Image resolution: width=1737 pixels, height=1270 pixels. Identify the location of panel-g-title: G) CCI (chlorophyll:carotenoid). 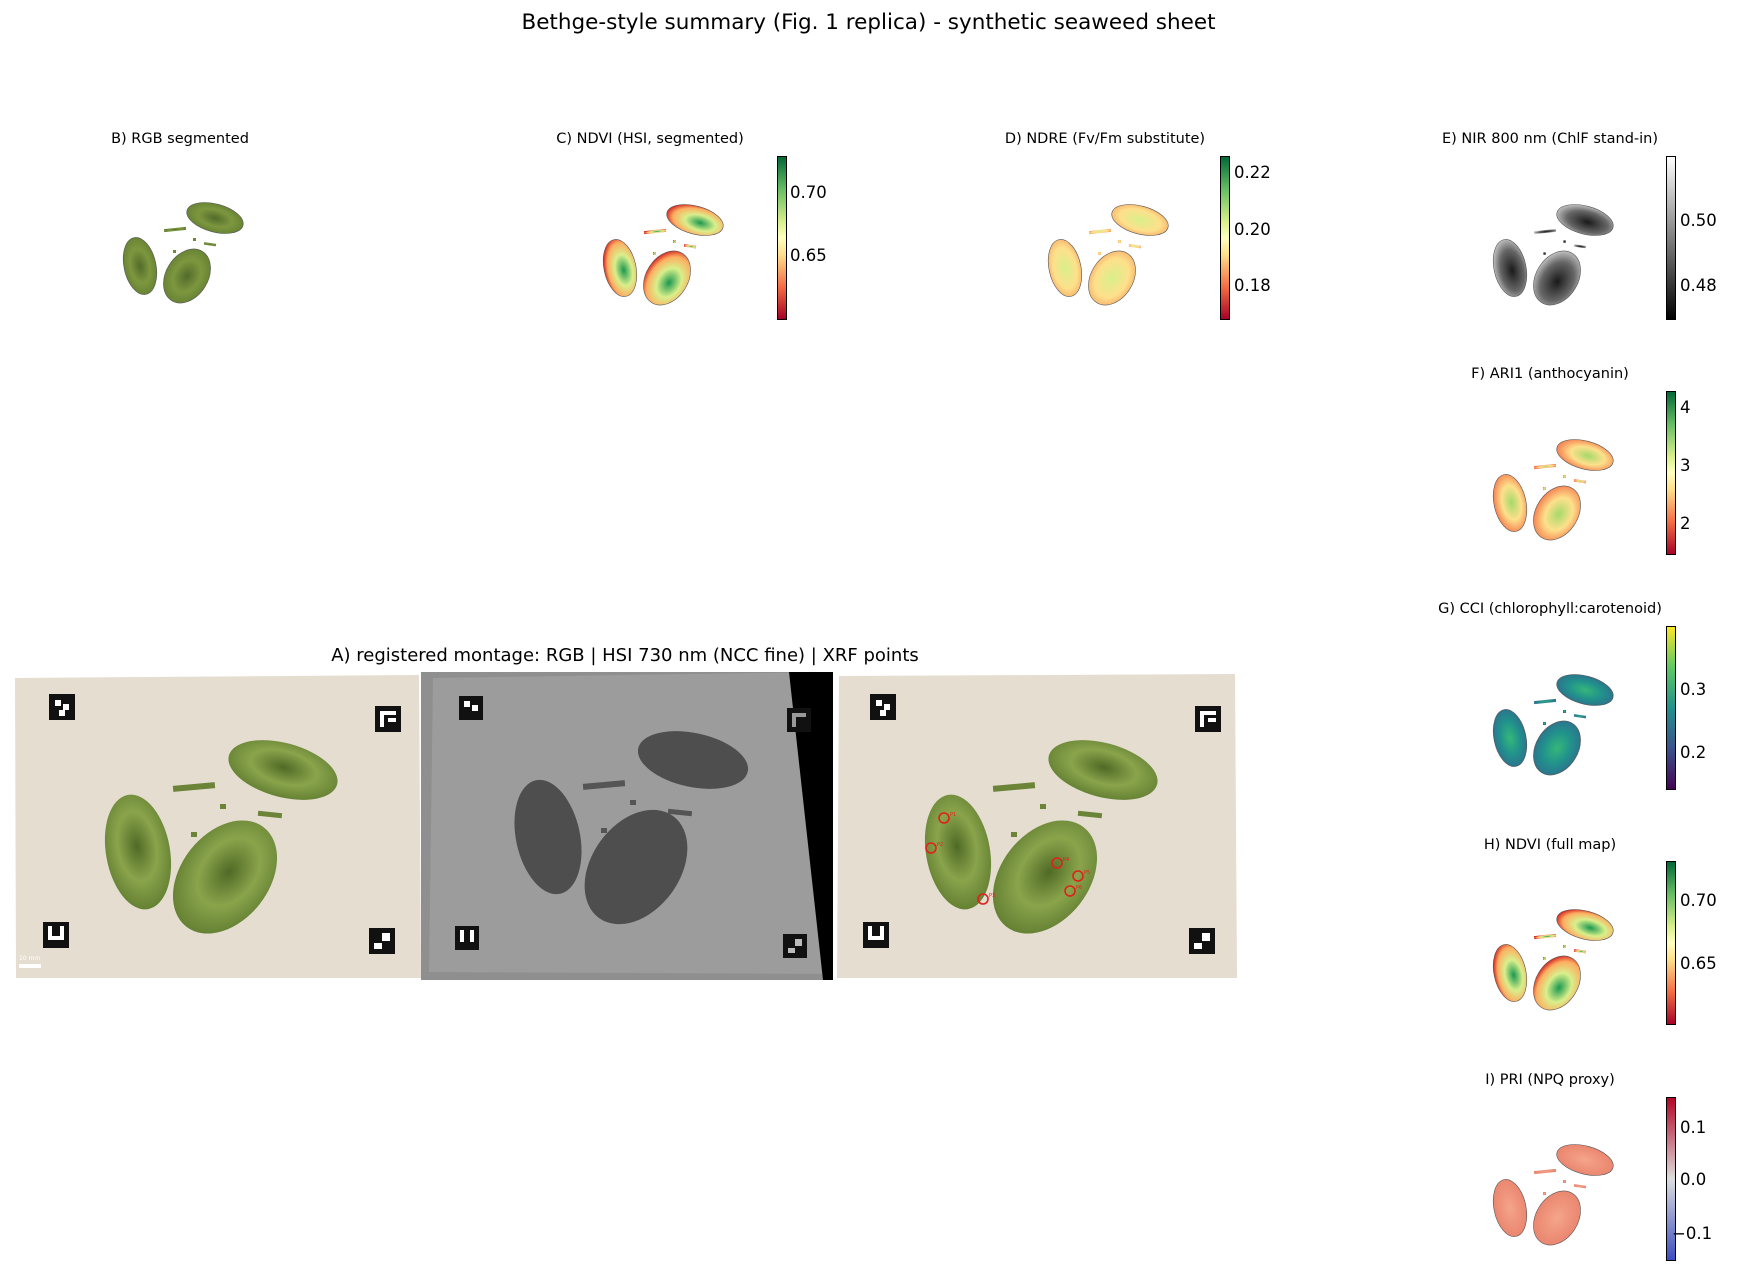
(1550, 609).